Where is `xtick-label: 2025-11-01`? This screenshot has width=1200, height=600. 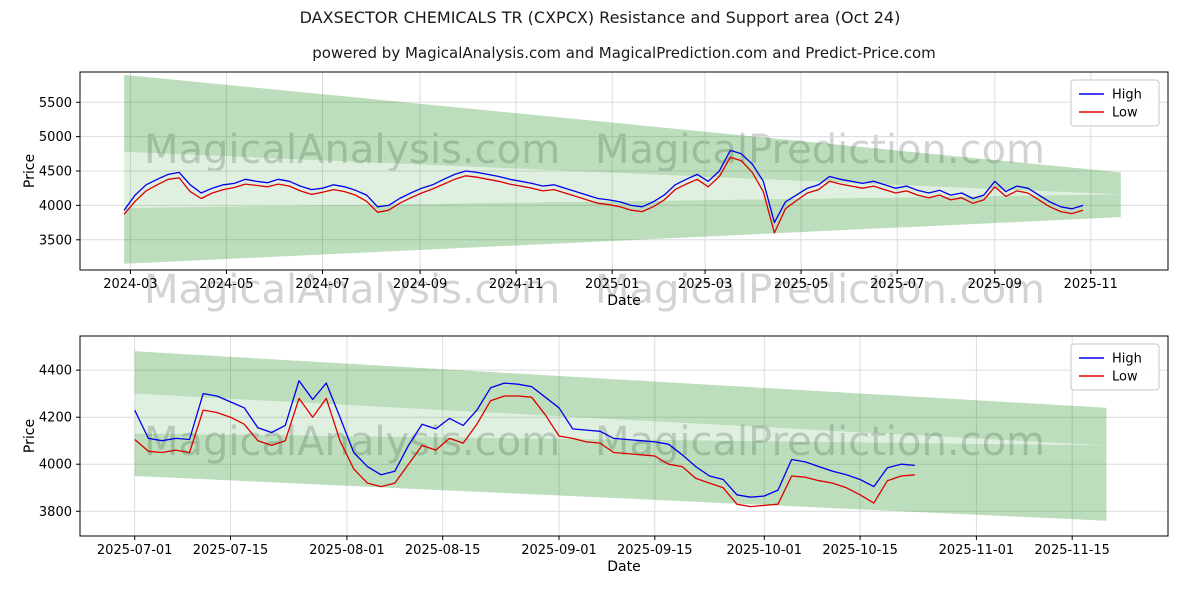 xtick-label: 2025-11-01 is located at coordinates (977, 550).